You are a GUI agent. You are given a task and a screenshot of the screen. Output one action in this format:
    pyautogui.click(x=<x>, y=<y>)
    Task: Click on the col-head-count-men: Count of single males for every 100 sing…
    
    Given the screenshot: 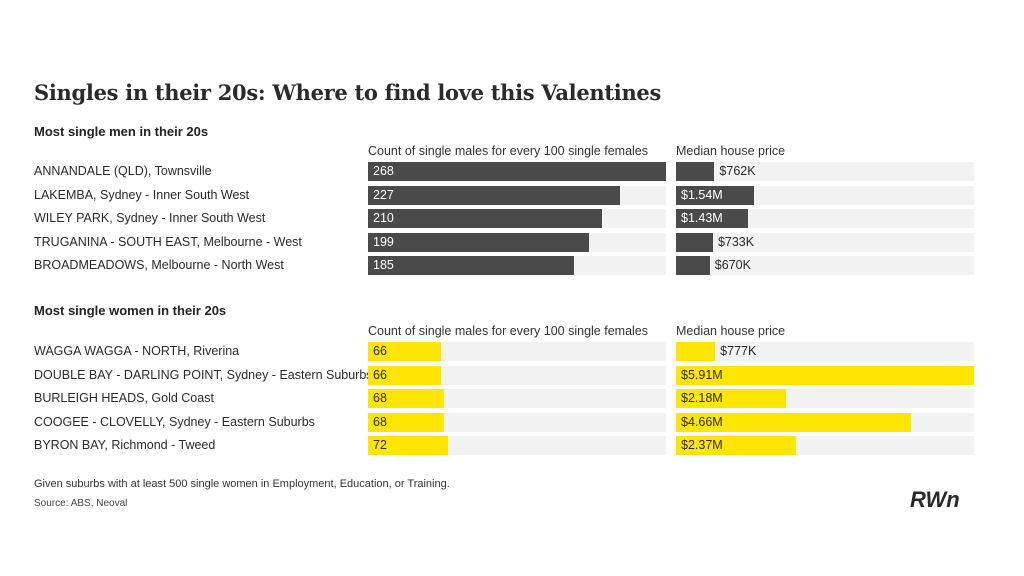 What is the action you would take?
    pyautogui.click(x=508, y=151)
    